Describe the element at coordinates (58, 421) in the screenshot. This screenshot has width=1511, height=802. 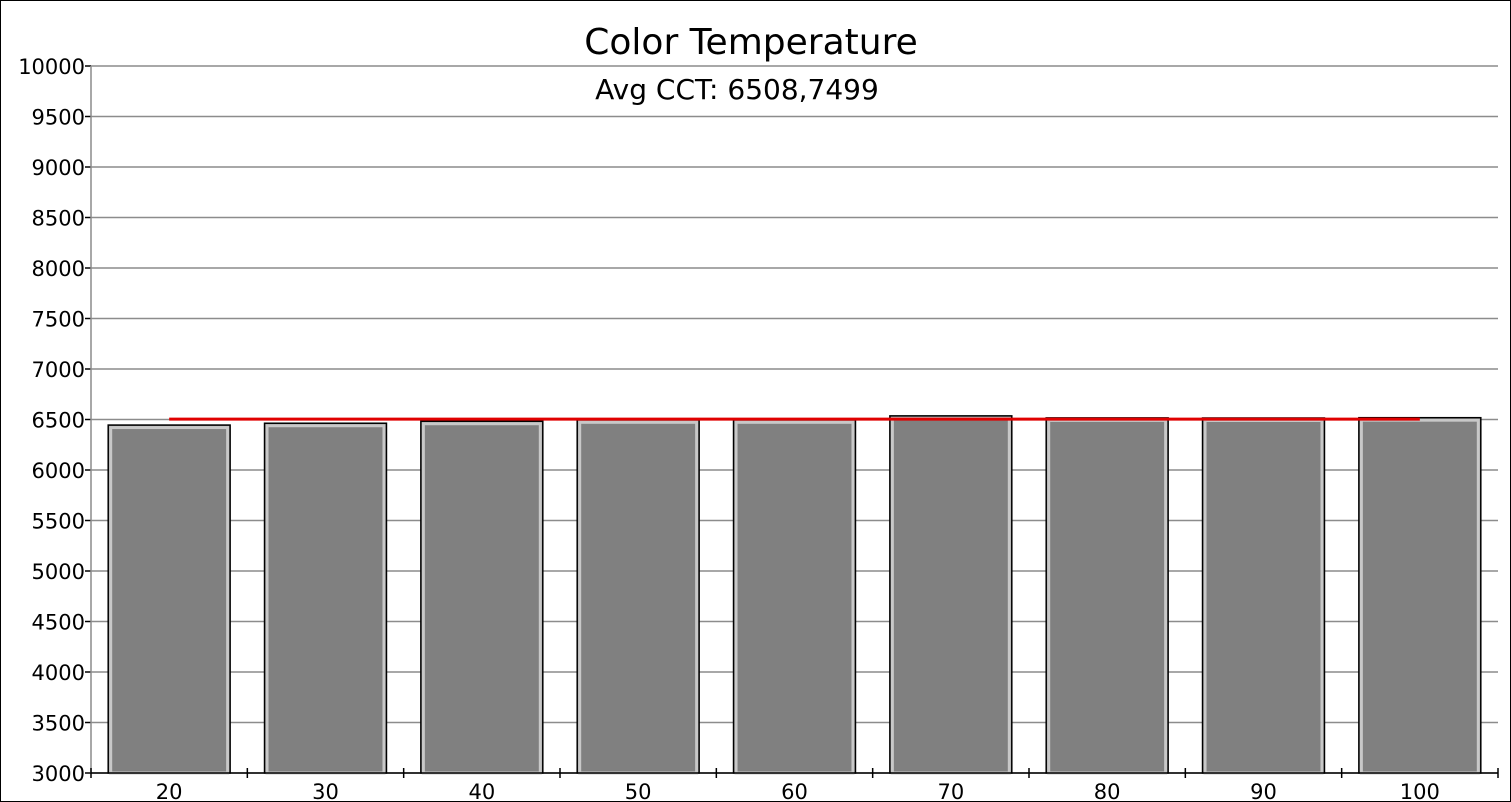
I see `y-tick-label: 6500` at that location.